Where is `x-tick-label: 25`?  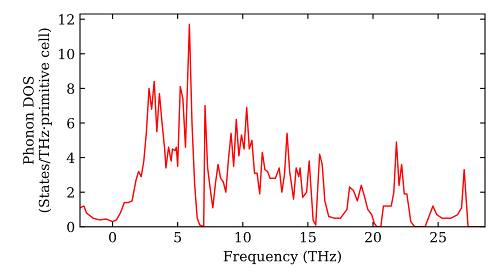
x-tick-label: 25 is located at coordinates (438, 237).